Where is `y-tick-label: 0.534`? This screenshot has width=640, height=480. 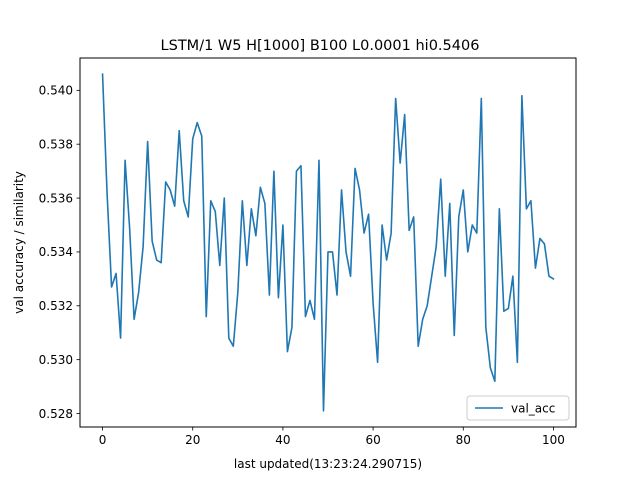
y-tick-label: 0.534 is located at coordinates (56, 252).